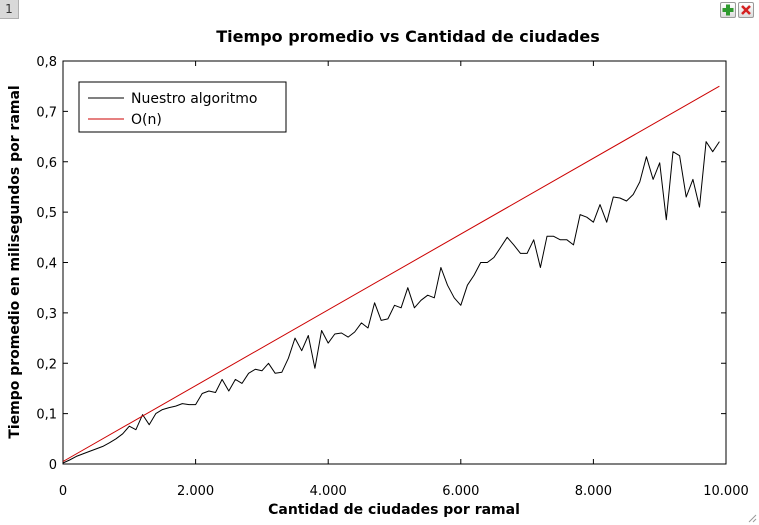 The width and height of the screenshot is (759, 525). I want to click on legend-box, so click(182, 107).